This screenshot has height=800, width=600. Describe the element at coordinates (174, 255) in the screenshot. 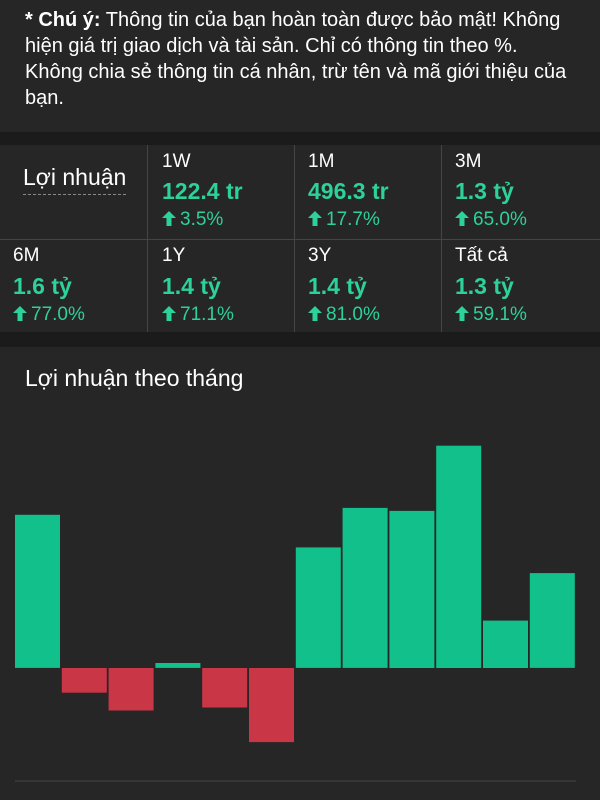

I see `stat-period: 1Y` at that location.